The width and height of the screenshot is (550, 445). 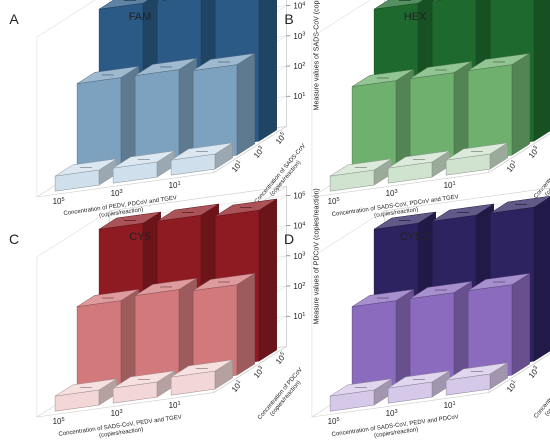 I want to click on chart-title: HEX, so click(x=415, y=17).